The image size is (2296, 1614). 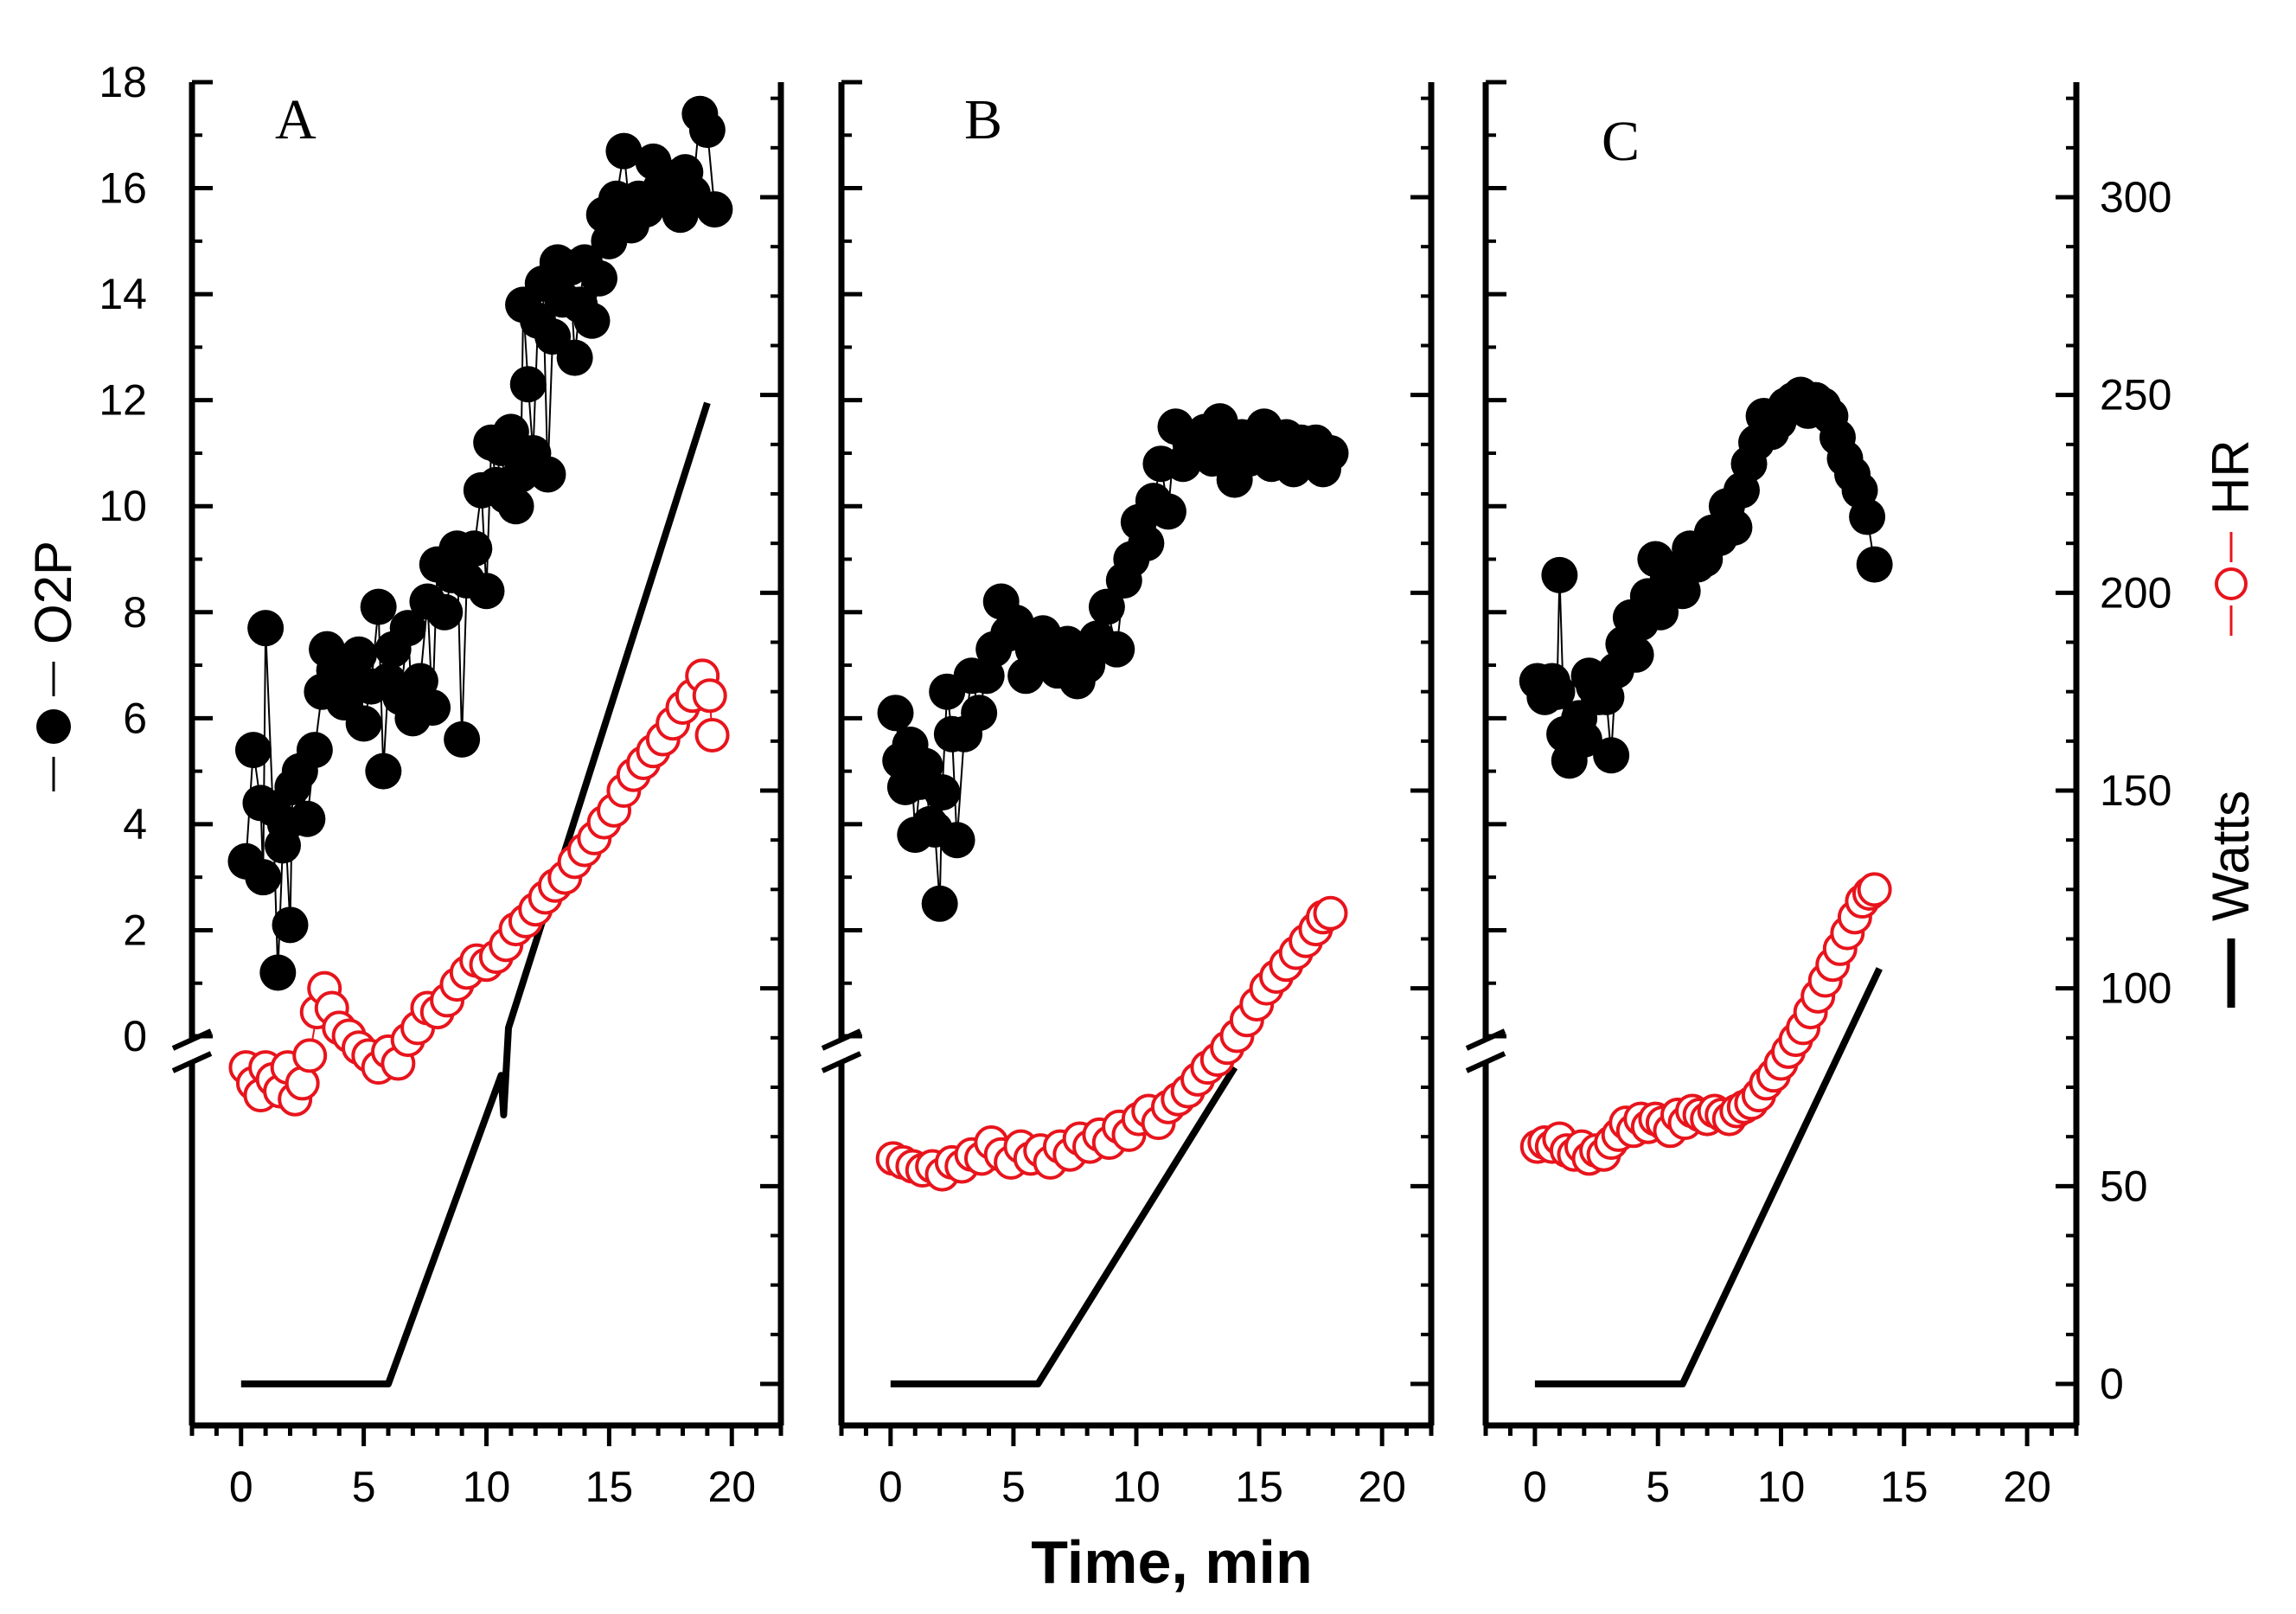 I want to click on left-y-axis: 0 2 4 6 8 10 12 14 16 18, so click(x=123, y=559).